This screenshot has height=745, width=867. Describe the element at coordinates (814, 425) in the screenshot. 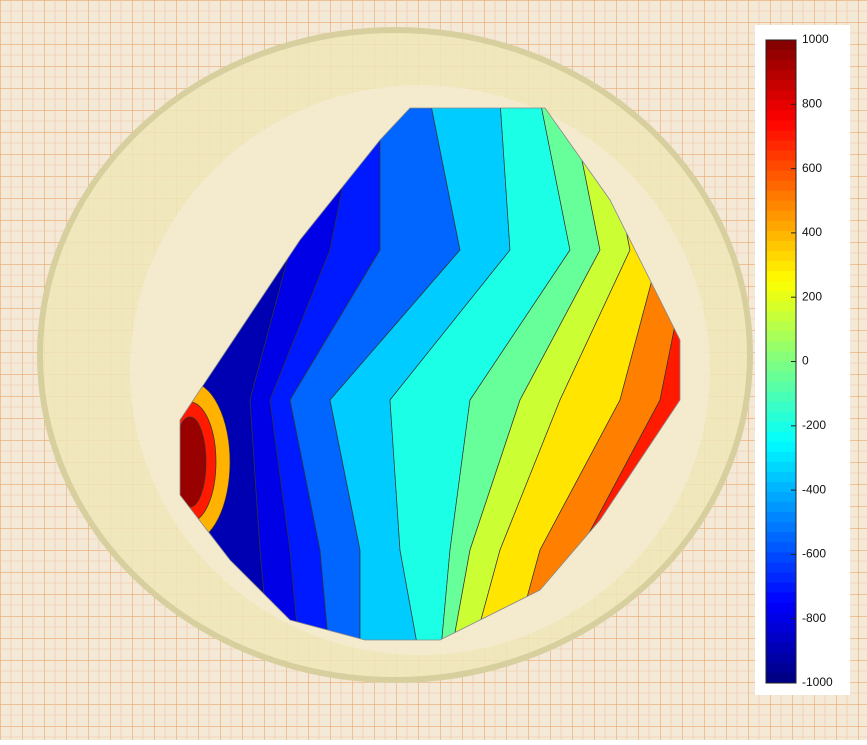

I see `colorbar-tick-label: -200` at that location.